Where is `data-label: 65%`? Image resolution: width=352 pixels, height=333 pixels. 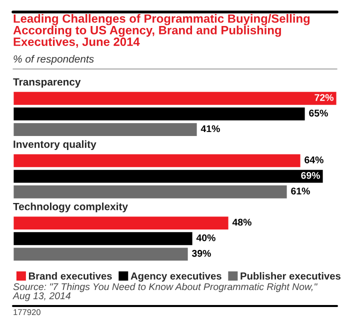 data-label: 65% is located at coordinates (318, 113).